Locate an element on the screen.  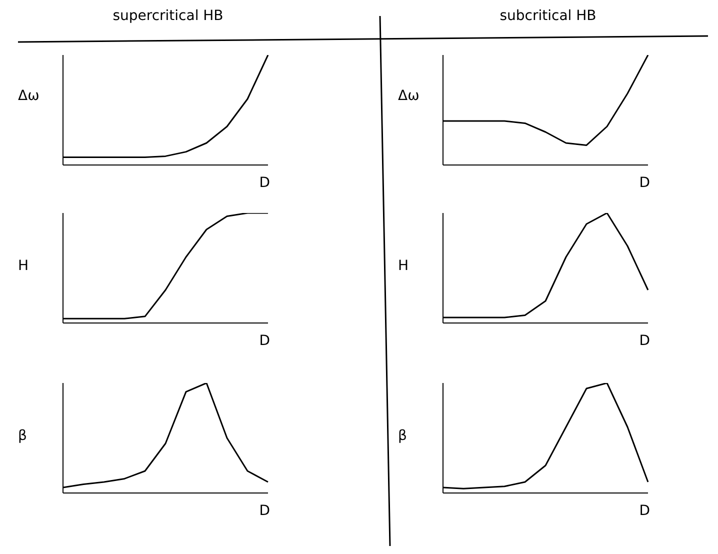
chart-title: supercritical HB is located at coordinates (168, 17).